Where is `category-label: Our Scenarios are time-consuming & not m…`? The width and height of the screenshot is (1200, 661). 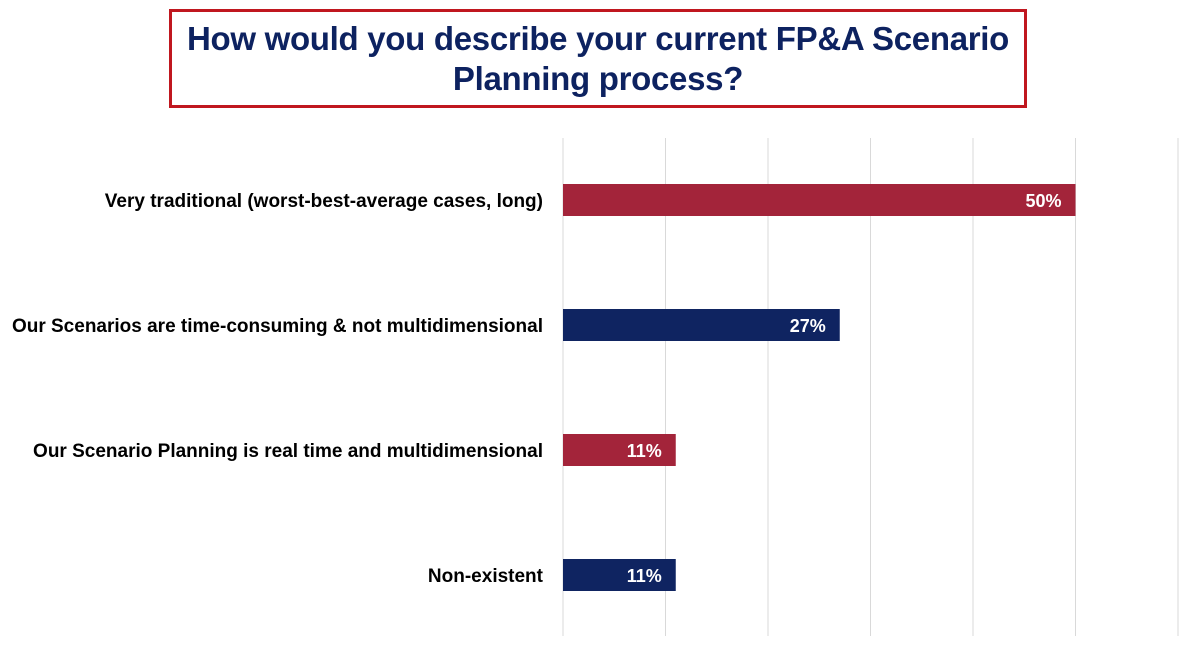
category-label: Our Scenarios are time-consuming & not m… is located at coordinates (277, 326).